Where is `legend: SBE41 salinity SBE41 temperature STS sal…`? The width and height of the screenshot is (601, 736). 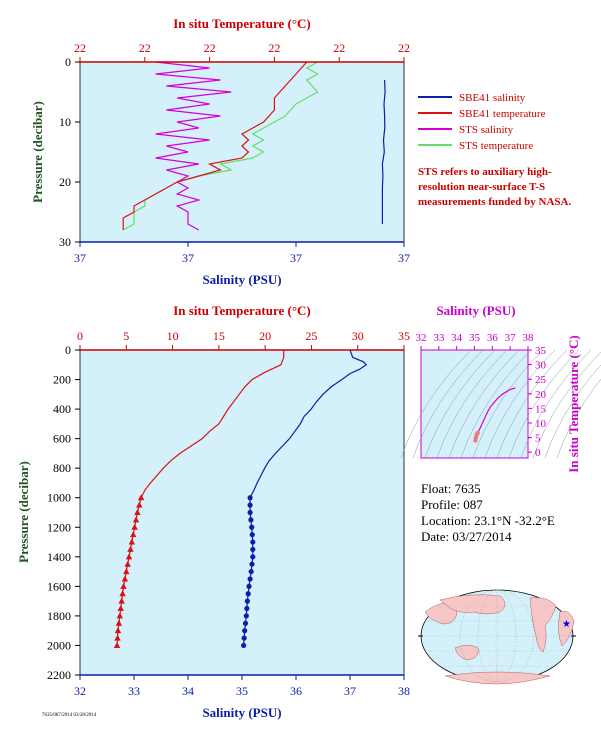 legend: SBE41 salinity SBE41 temperature STS sal… is located at coordinates (482, 122).